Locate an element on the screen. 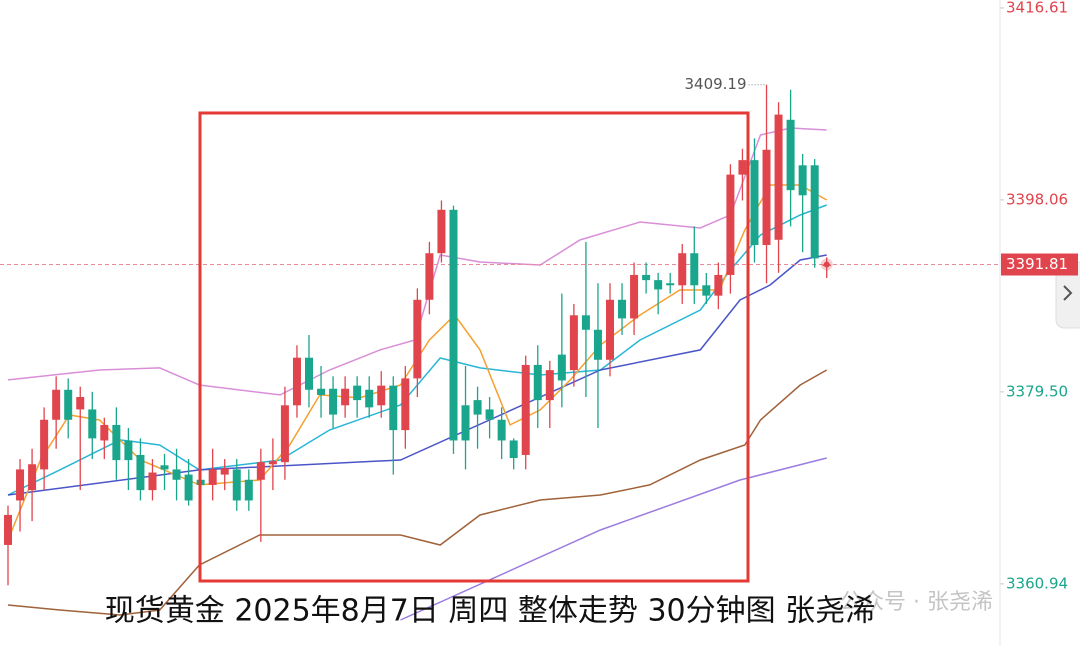 This screenshot has height=646, width=1080. current-dot is located at coordinates (826, 264).